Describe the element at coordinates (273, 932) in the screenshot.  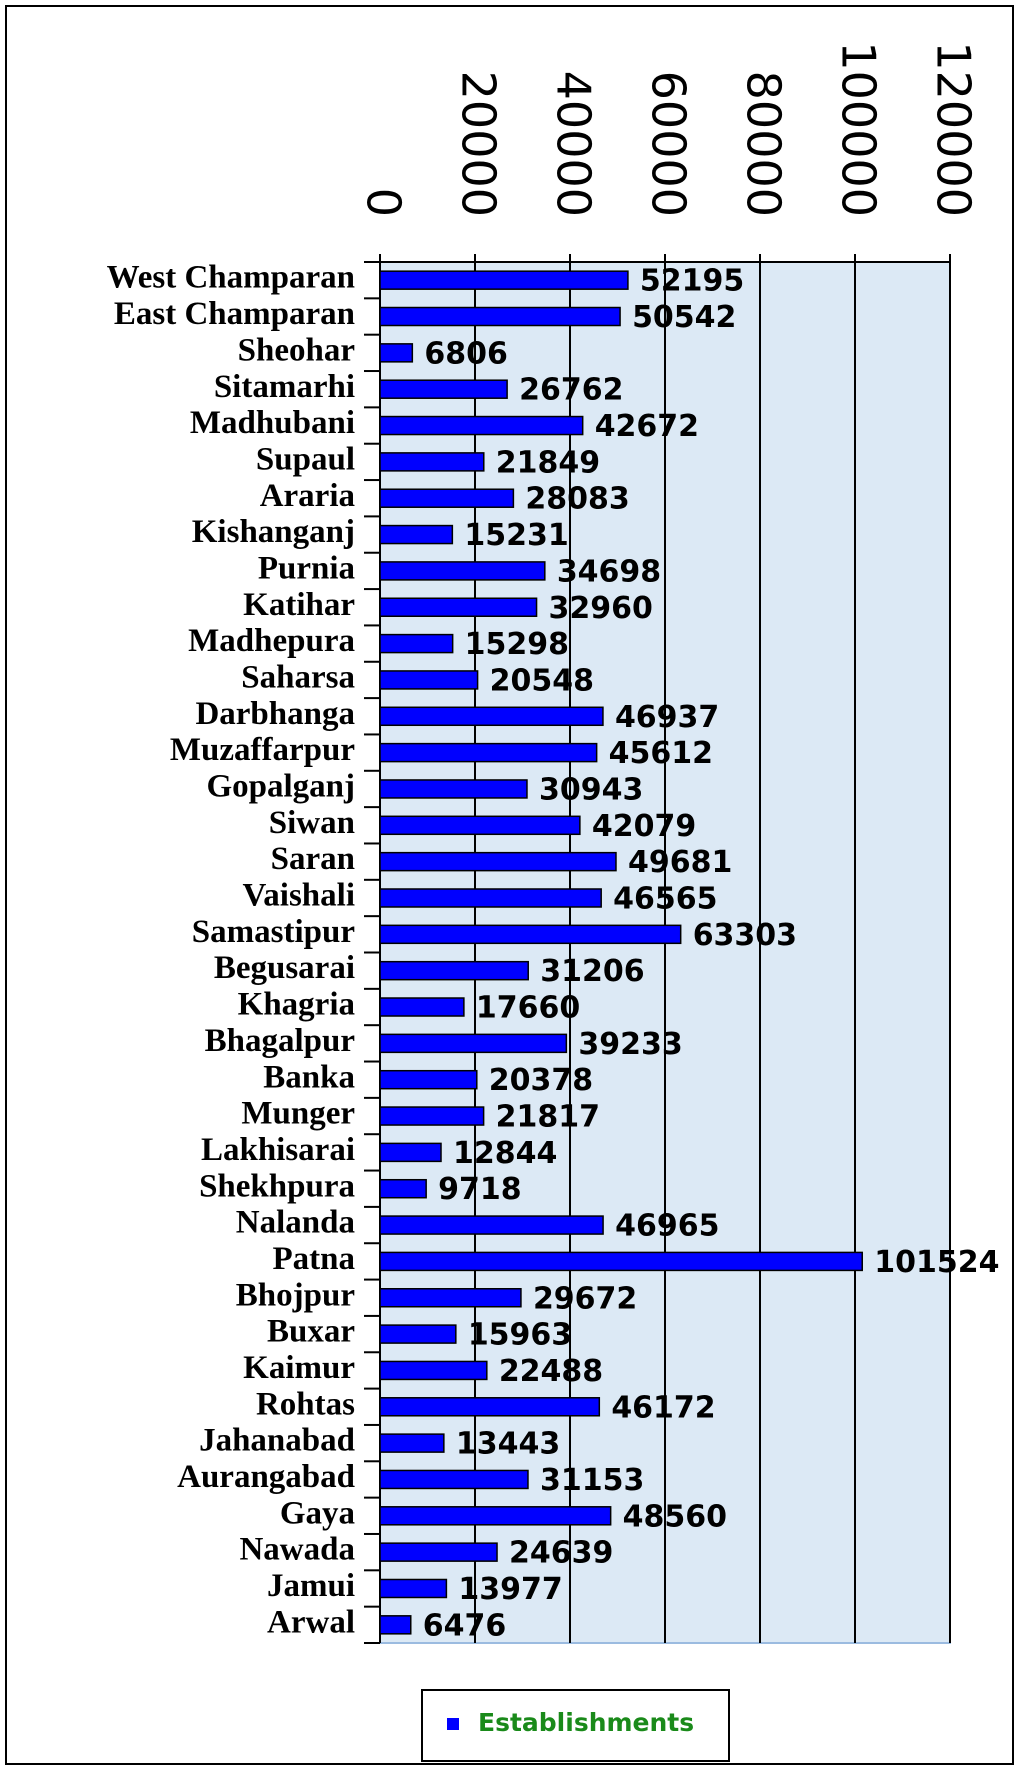
I see `y-tick-label: Samastipur` at that location.